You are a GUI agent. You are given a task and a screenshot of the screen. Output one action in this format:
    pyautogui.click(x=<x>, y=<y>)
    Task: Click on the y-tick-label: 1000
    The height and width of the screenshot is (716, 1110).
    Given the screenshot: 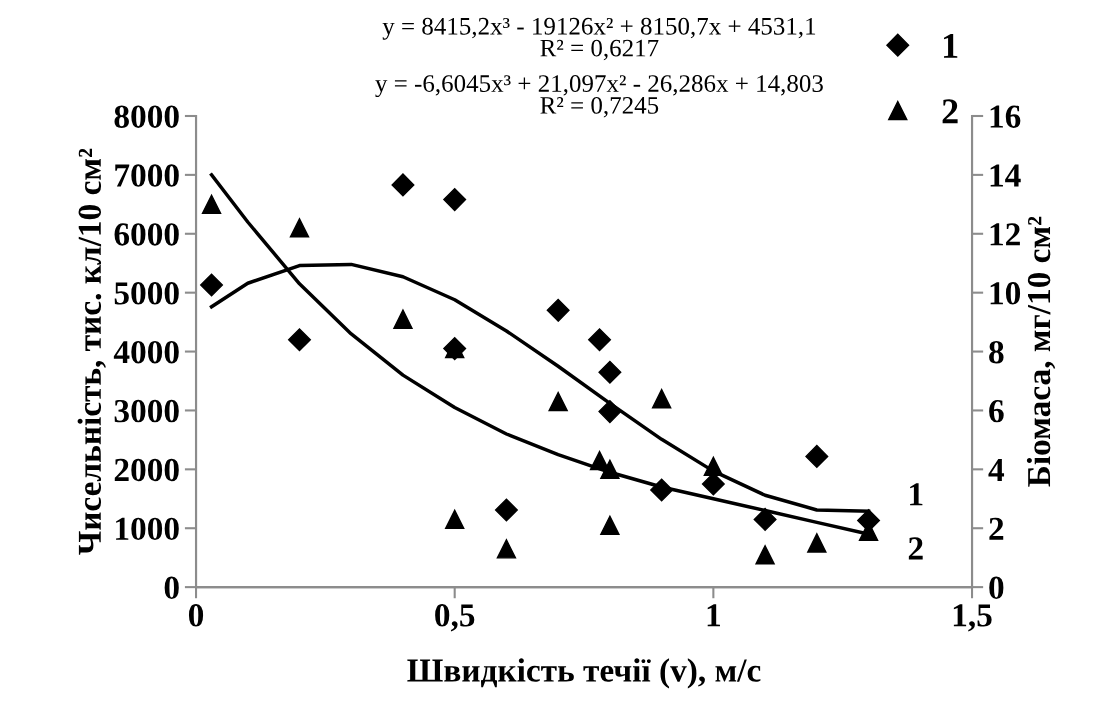 What is the action you would take?
    pyautogui.click(x=147, y=529)
    